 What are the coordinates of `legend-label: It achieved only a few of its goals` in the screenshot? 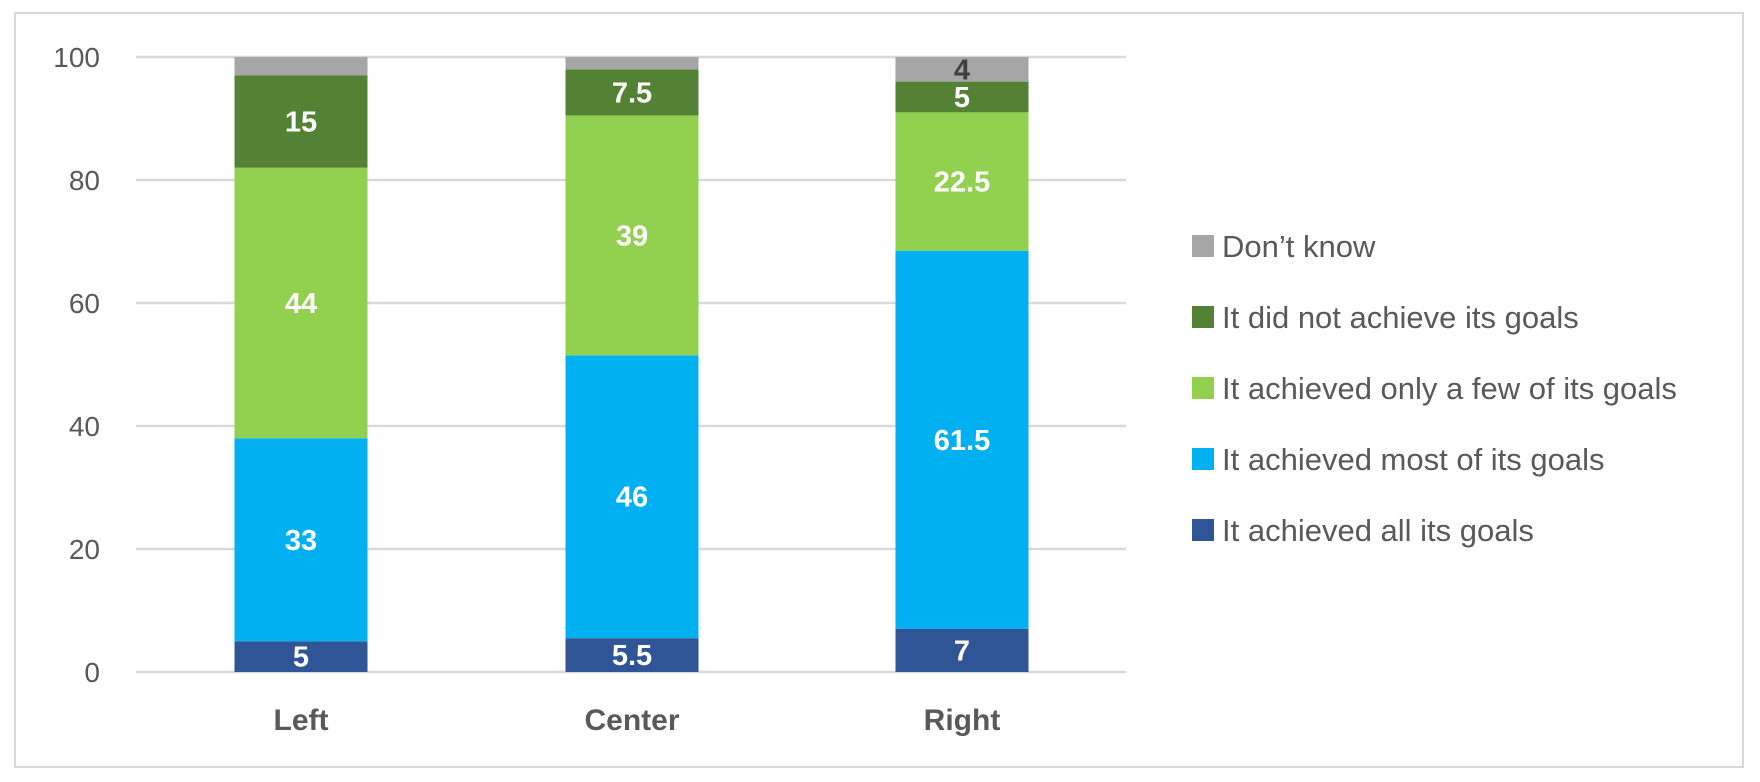 It's located at (1449, 388).